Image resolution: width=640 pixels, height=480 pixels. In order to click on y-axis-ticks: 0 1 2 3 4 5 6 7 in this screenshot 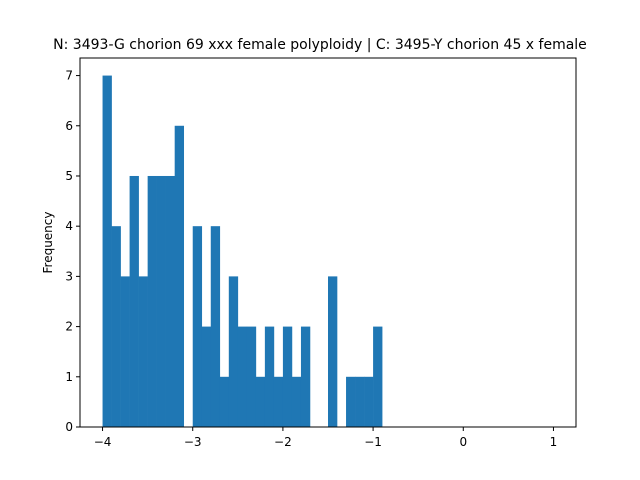, I will do `click(72, 251)`.